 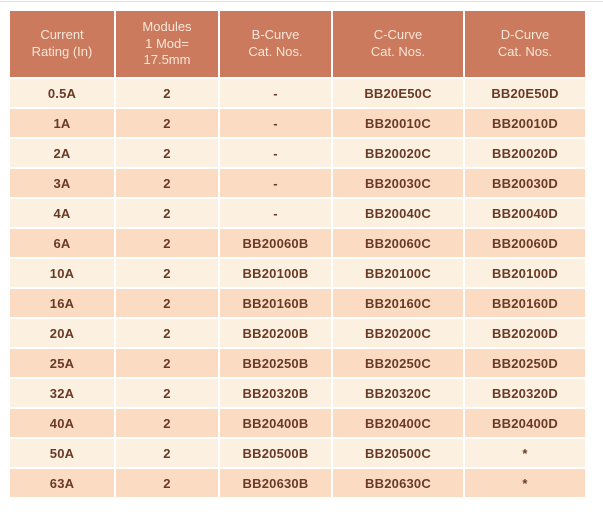 I want to click on table-cell-current-rating: 6A, so click(x=62, y=243).